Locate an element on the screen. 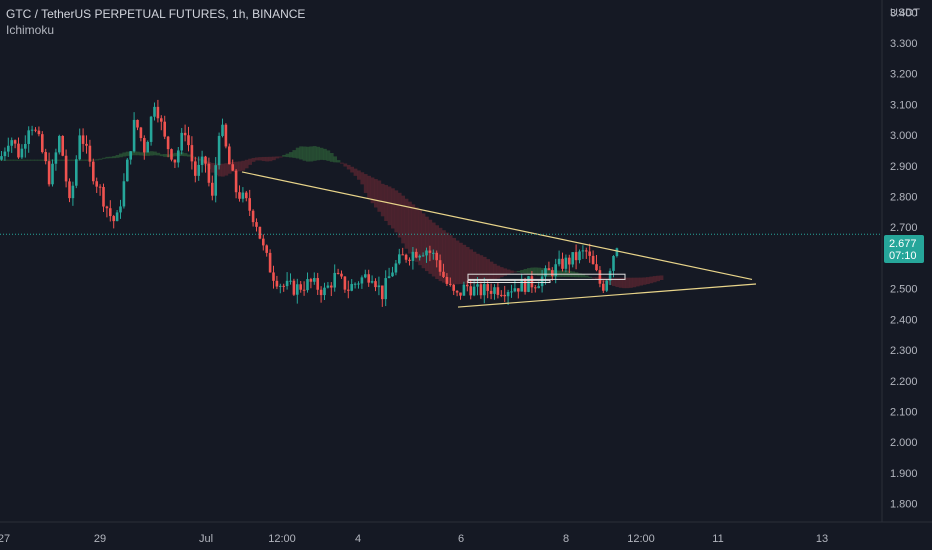 The width and height of the screenshot is (932, 550). time-tick-label: 6 is located at coordinates (461, 539).